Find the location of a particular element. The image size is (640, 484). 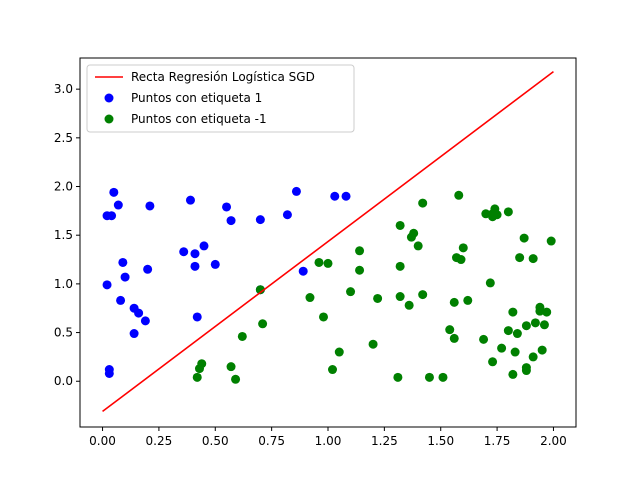

x-tick-label: 1.50 is located at coordinates (440, 441).